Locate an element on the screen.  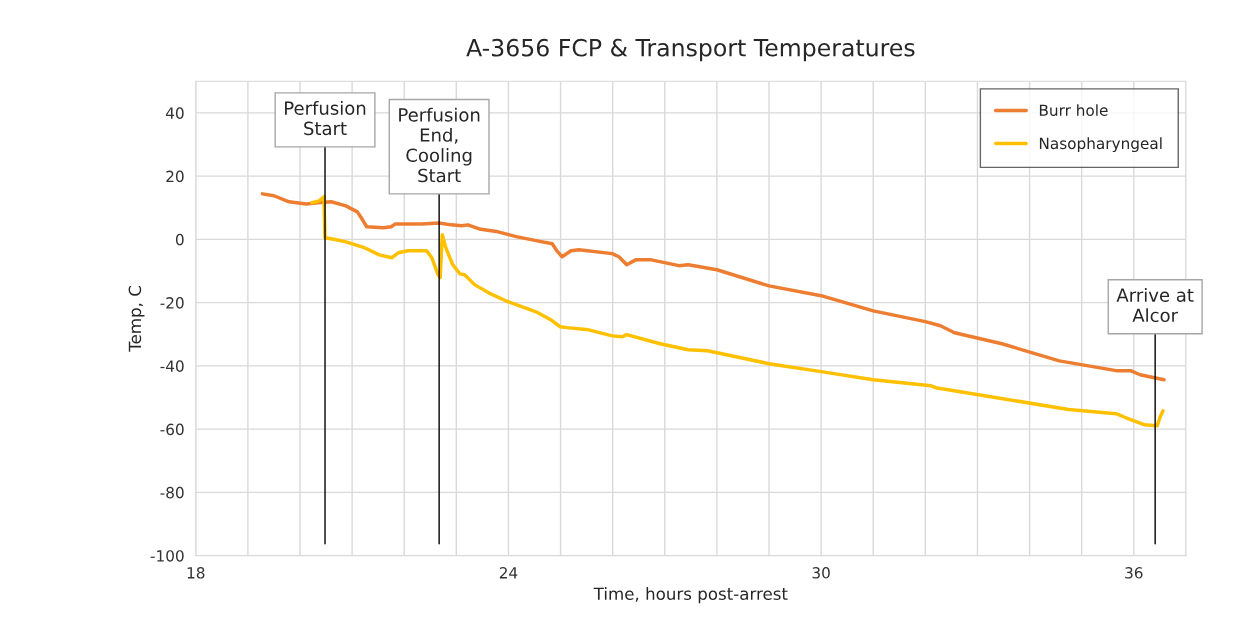
x-tick-label: 30 is located at coordinates (821, 573).